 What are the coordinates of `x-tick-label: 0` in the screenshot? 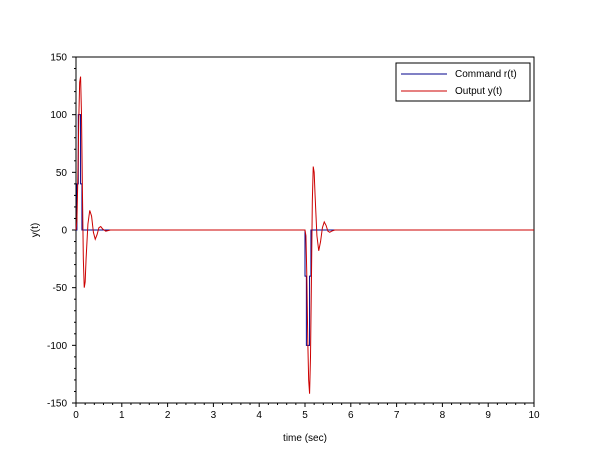 It's located at (76, 415).